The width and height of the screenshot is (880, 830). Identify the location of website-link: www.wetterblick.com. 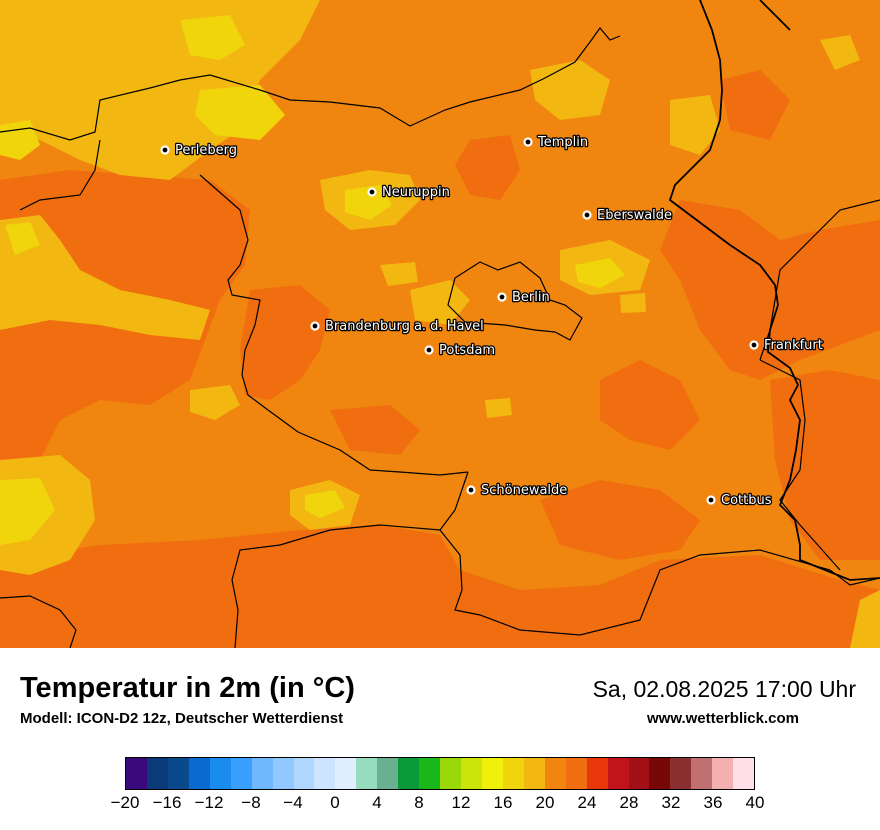
(723, 718).